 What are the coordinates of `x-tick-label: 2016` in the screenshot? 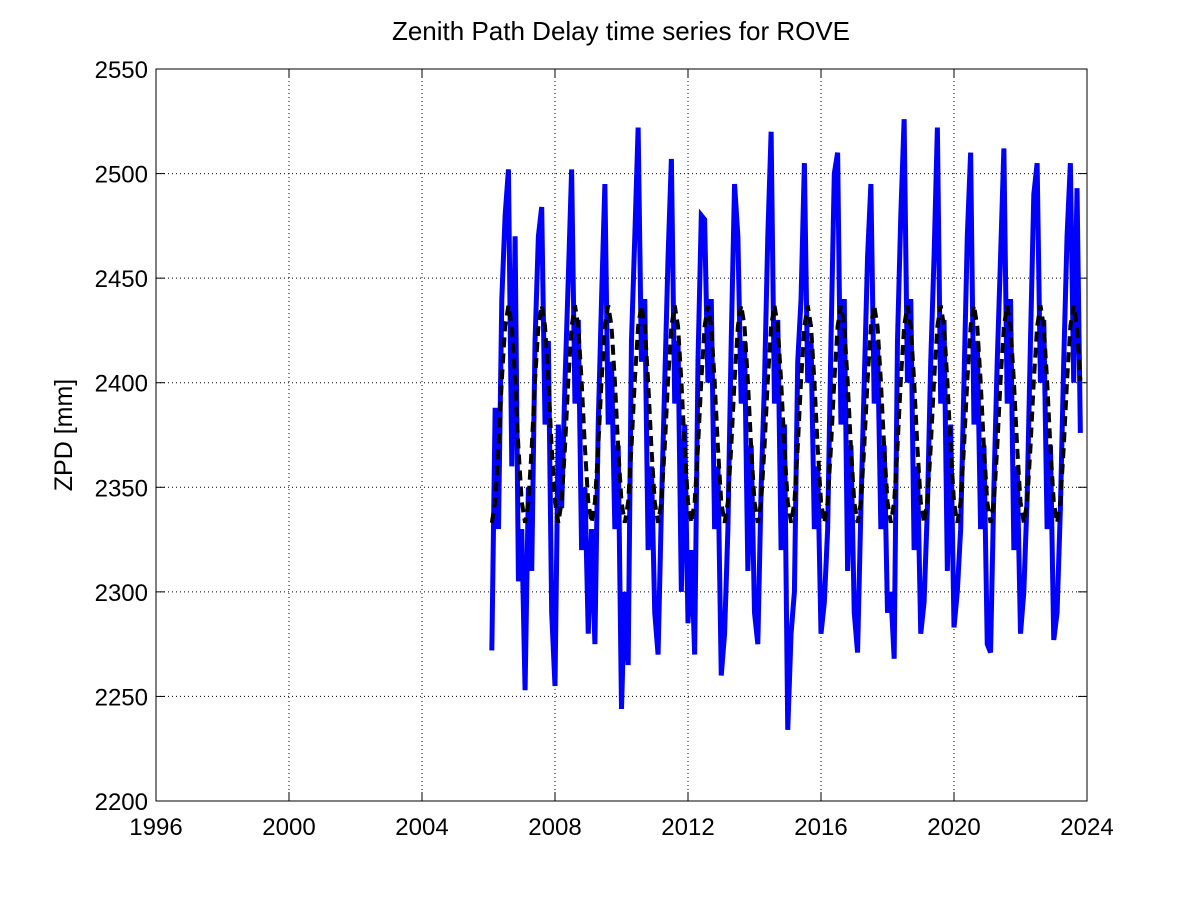 It's located at (820, 827).